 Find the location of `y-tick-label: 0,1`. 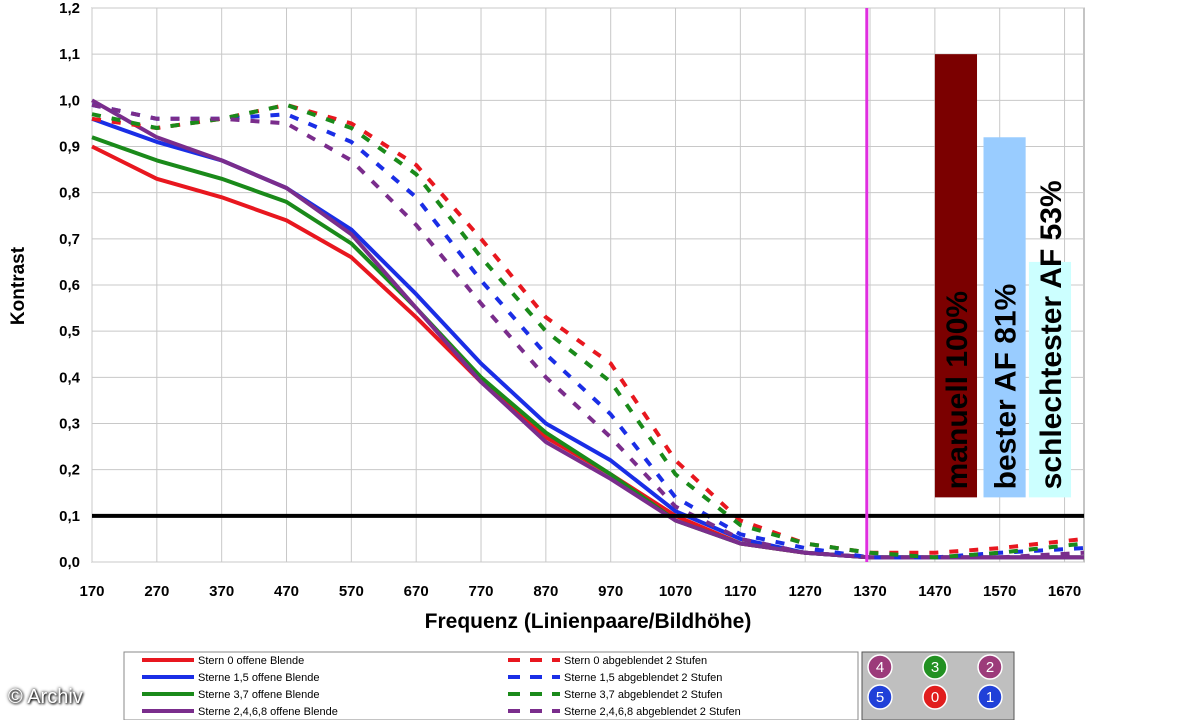

y-tick-label: 0,1 is located at coordinates (69, 516).